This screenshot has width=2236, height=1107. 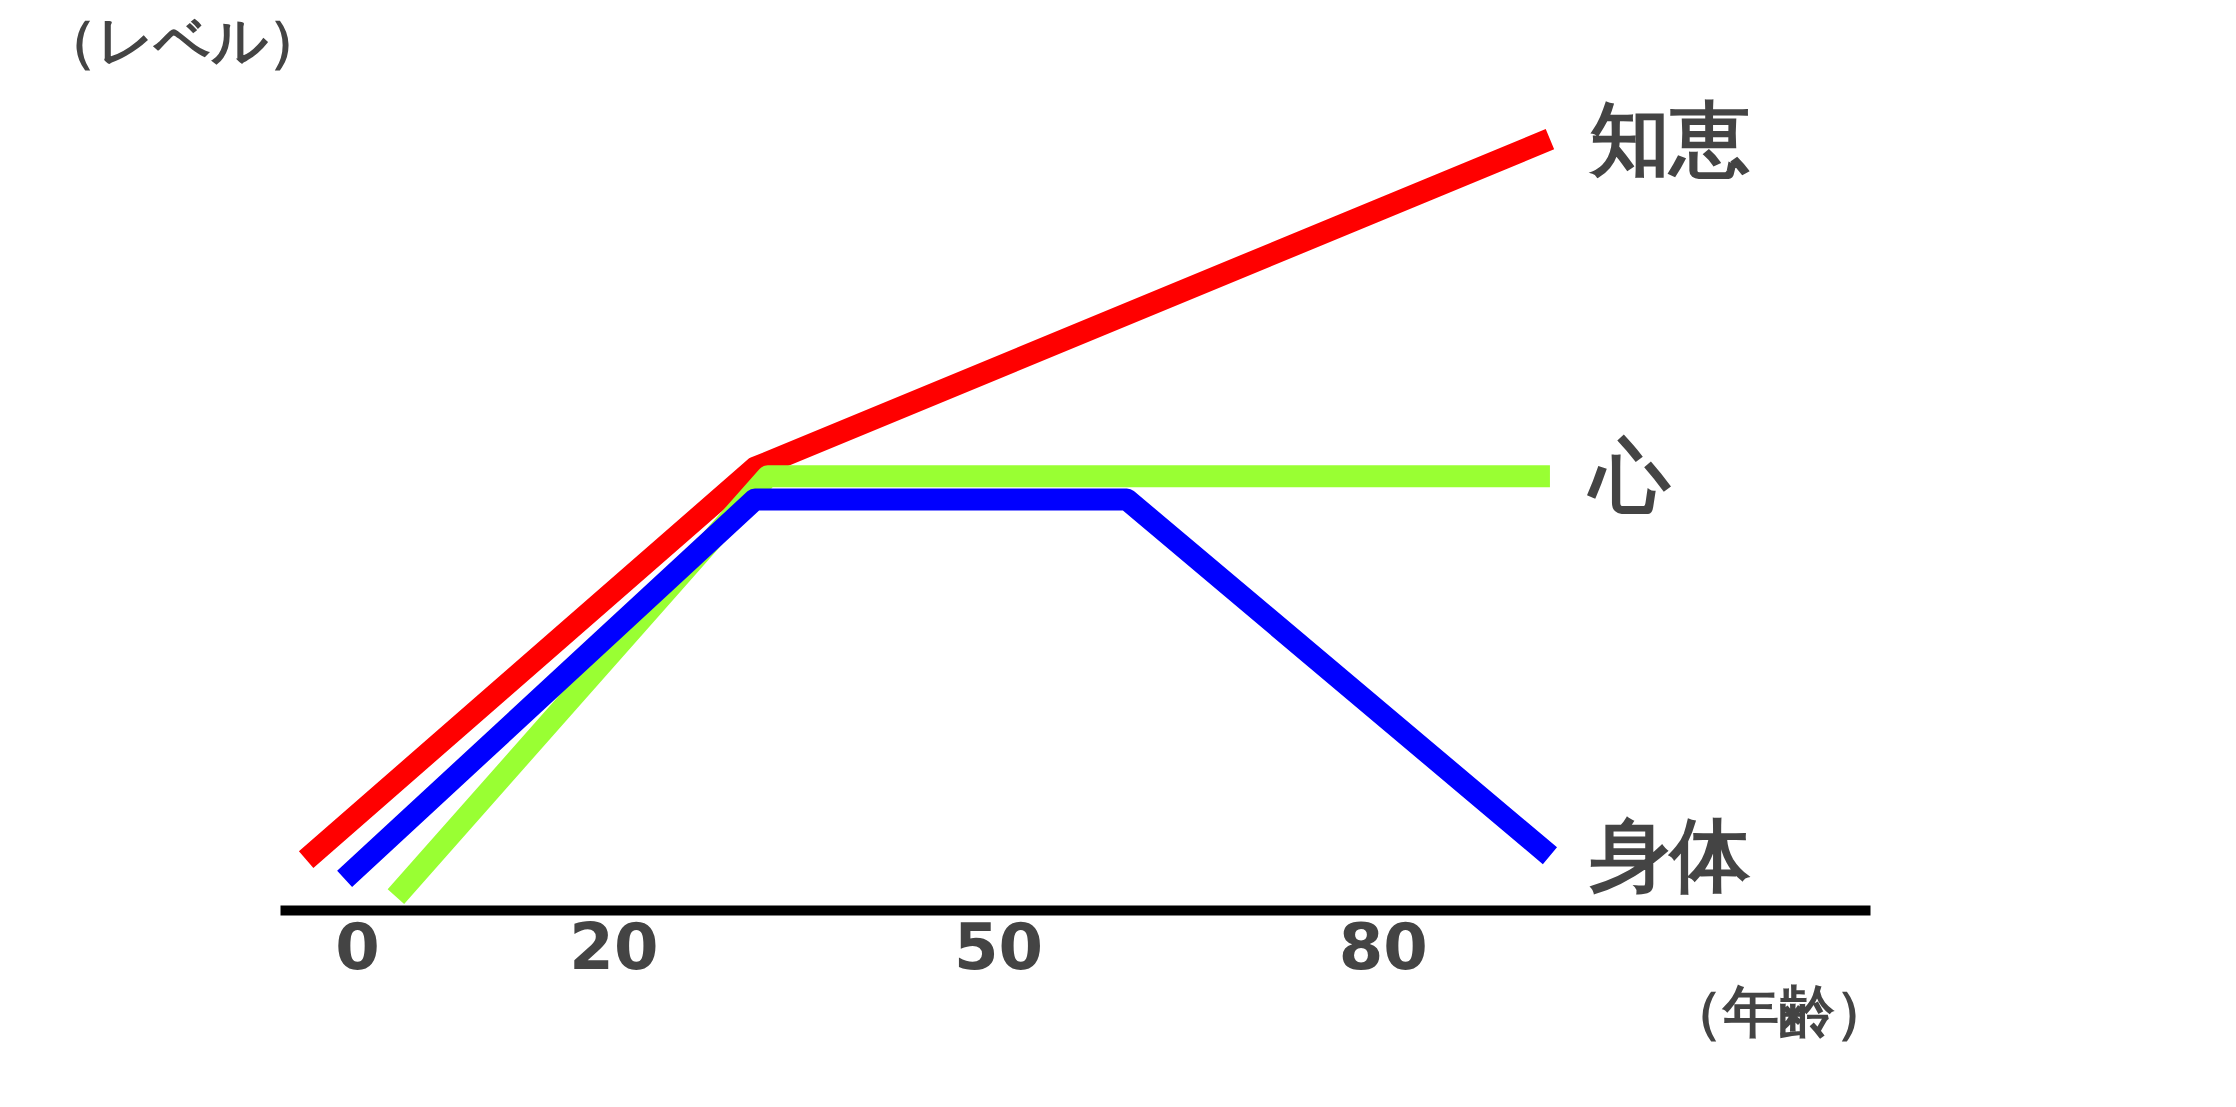 I want to click on series-label: 身体, so click(x=1669, y=856).